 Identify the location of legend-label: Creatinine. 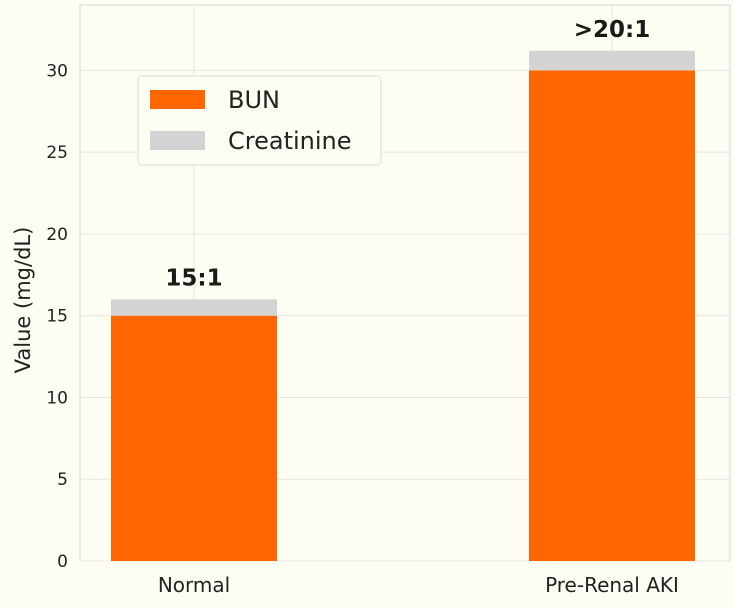
(290, 141).